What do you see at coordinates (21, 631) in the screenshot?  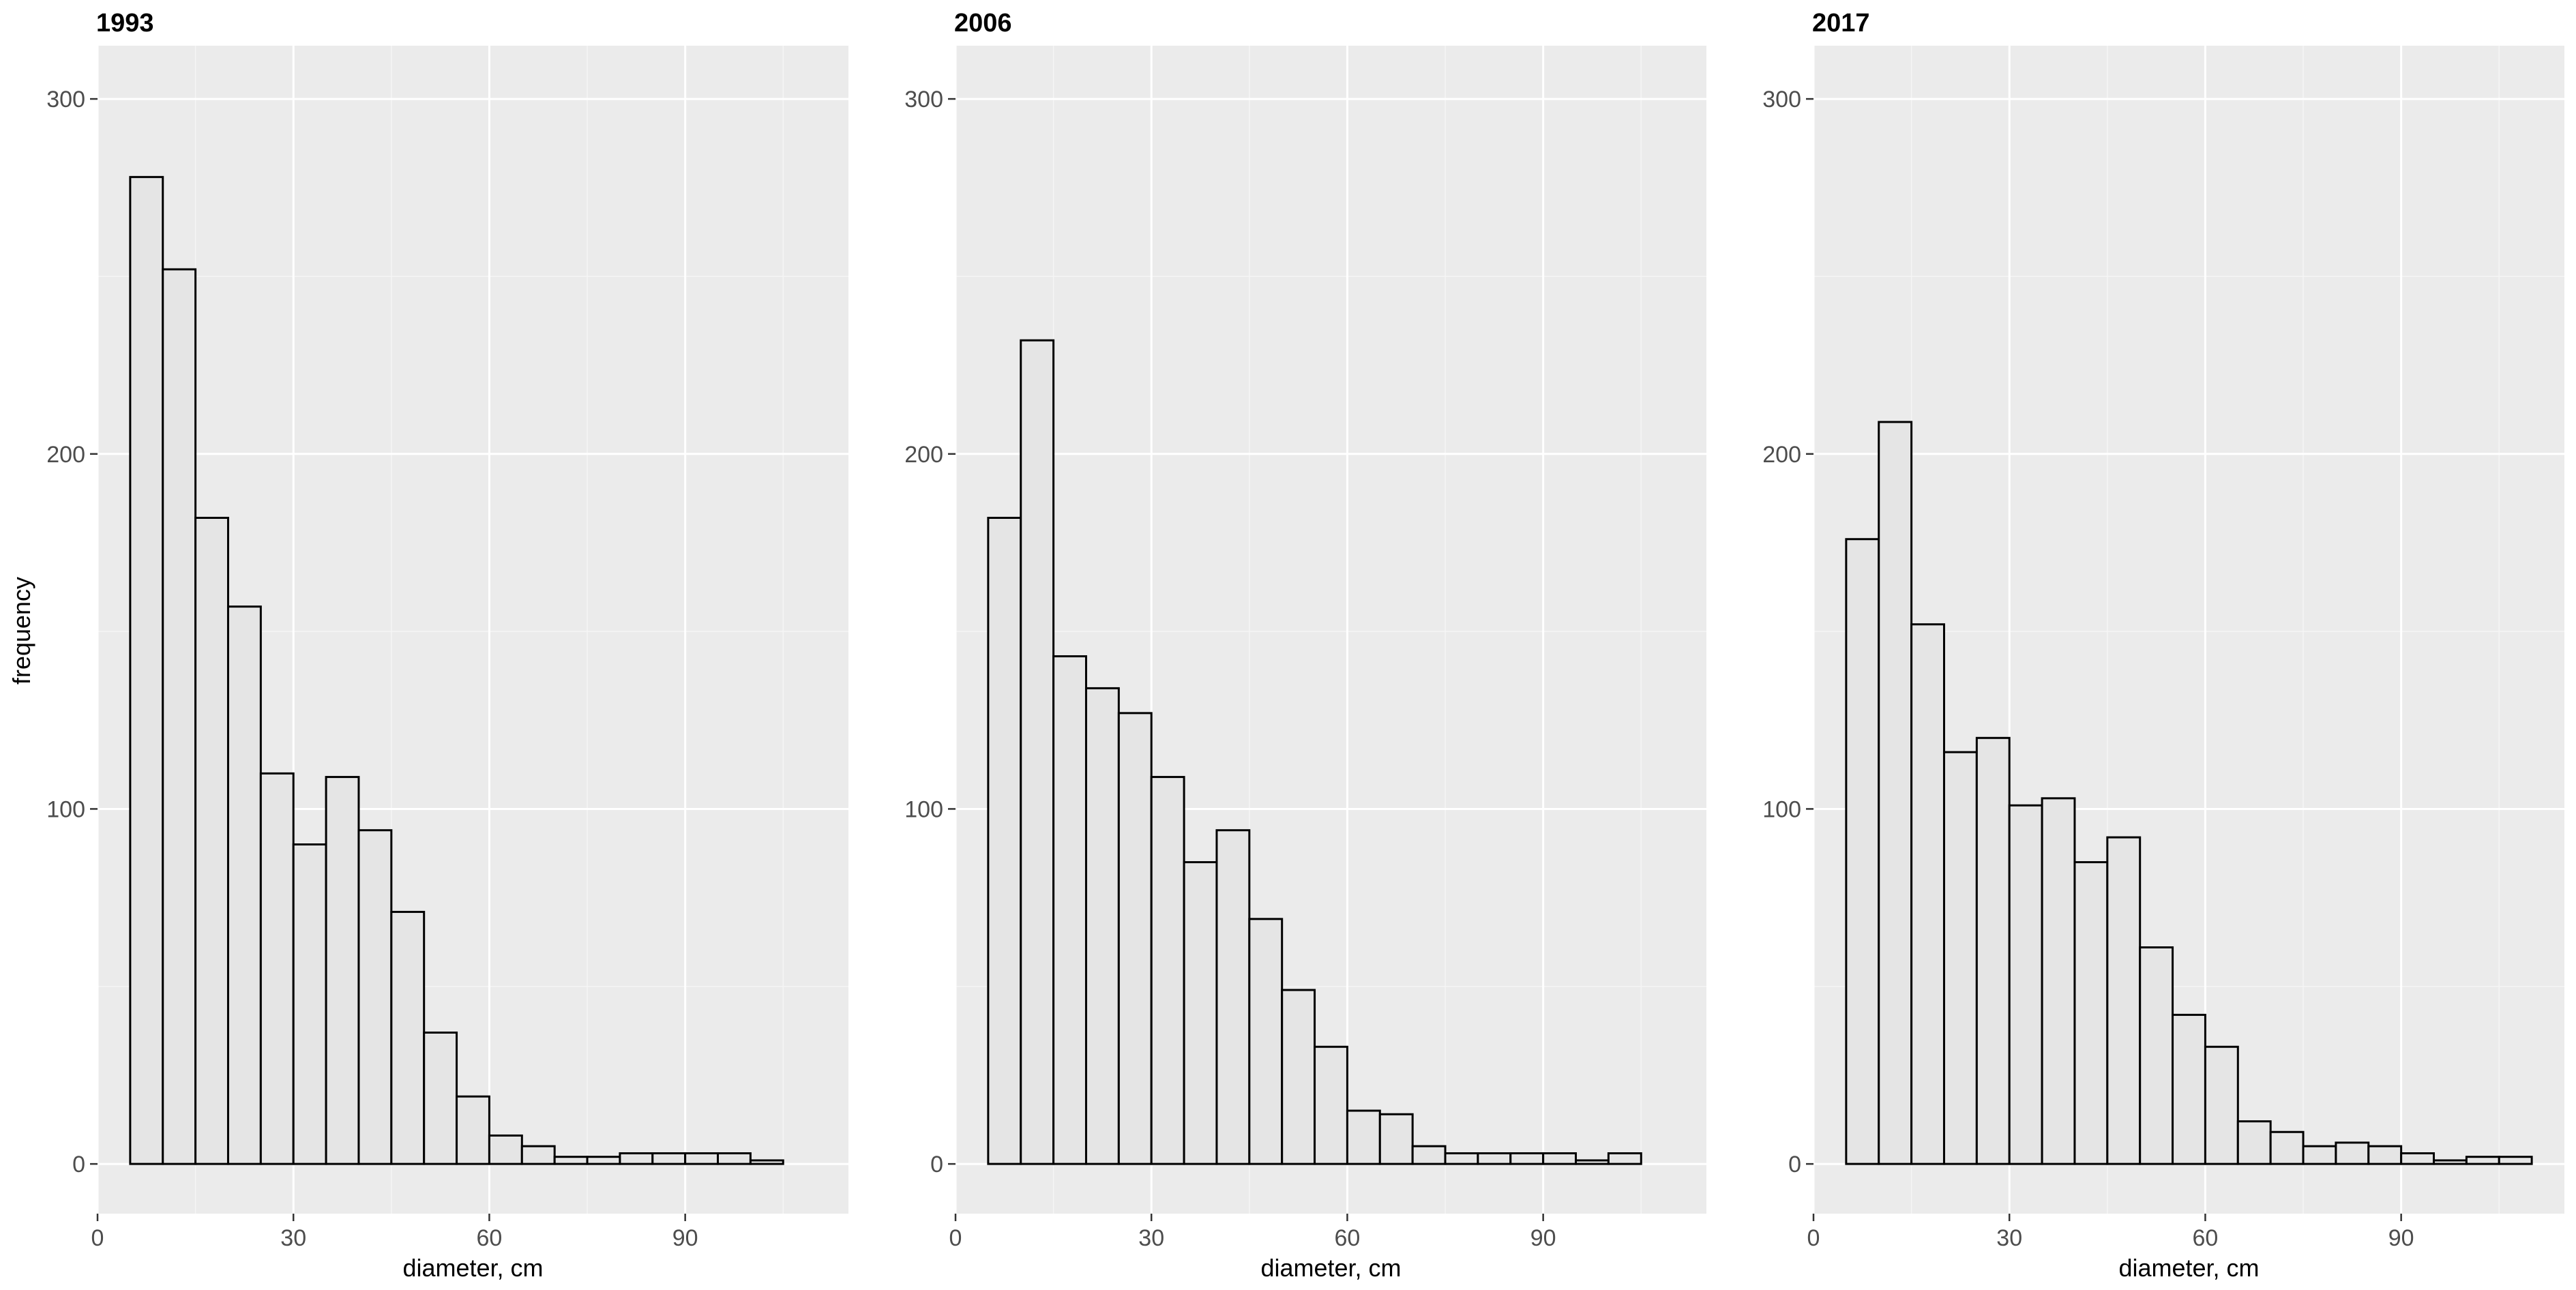 I see `y-axis-title: frequency` at bounding box center [21, 631].